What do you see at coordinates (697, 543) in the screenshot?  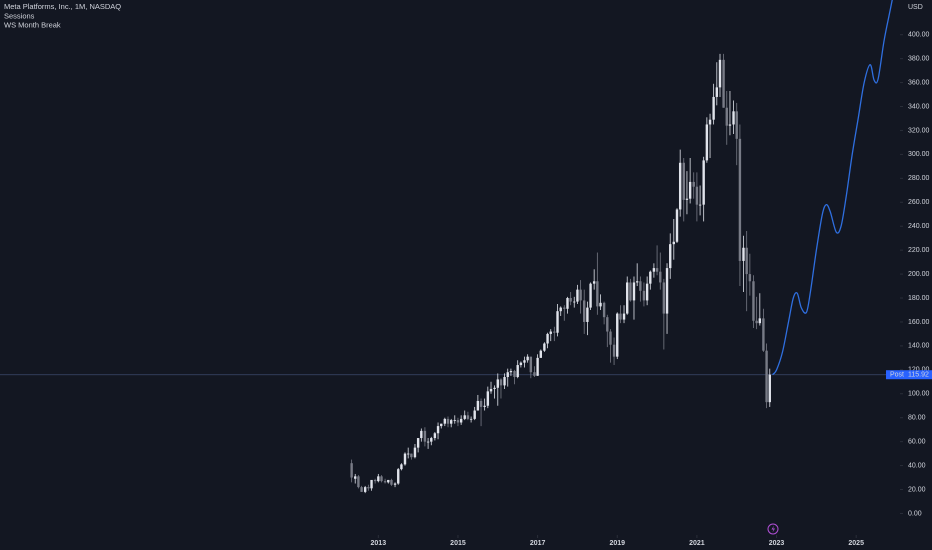 I see `x-tick-label: 2021` at bounding box center [697, 543].